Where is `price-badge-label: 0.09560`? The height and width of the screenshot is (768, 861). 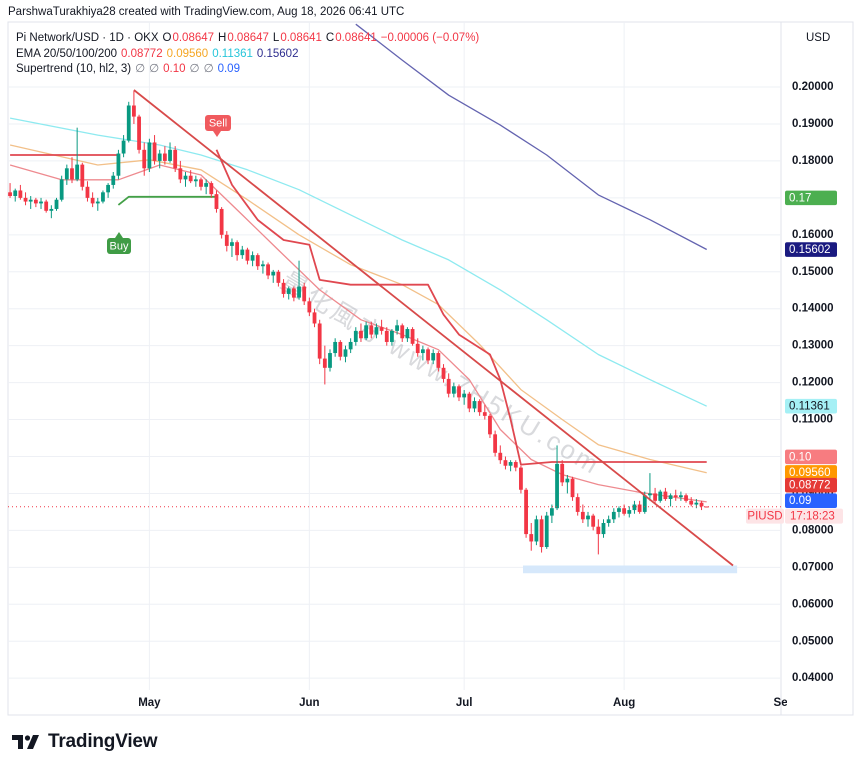 price-badge-label: 0.09560 is located at coordinates (810, 473).